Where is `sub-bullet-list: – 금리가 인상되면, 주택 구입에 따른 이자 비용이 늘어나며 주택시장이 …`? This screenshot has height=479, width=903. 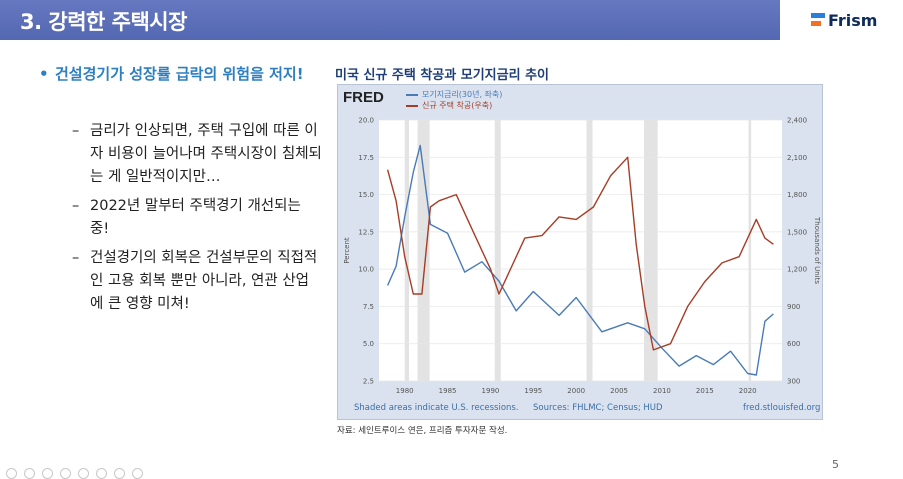 sub-bullet-list: – 금리가 인상되면, 주택 구입에 따른 이자 비용이 늘어나며 주택시장이 … is located at coordinates (197, 221).